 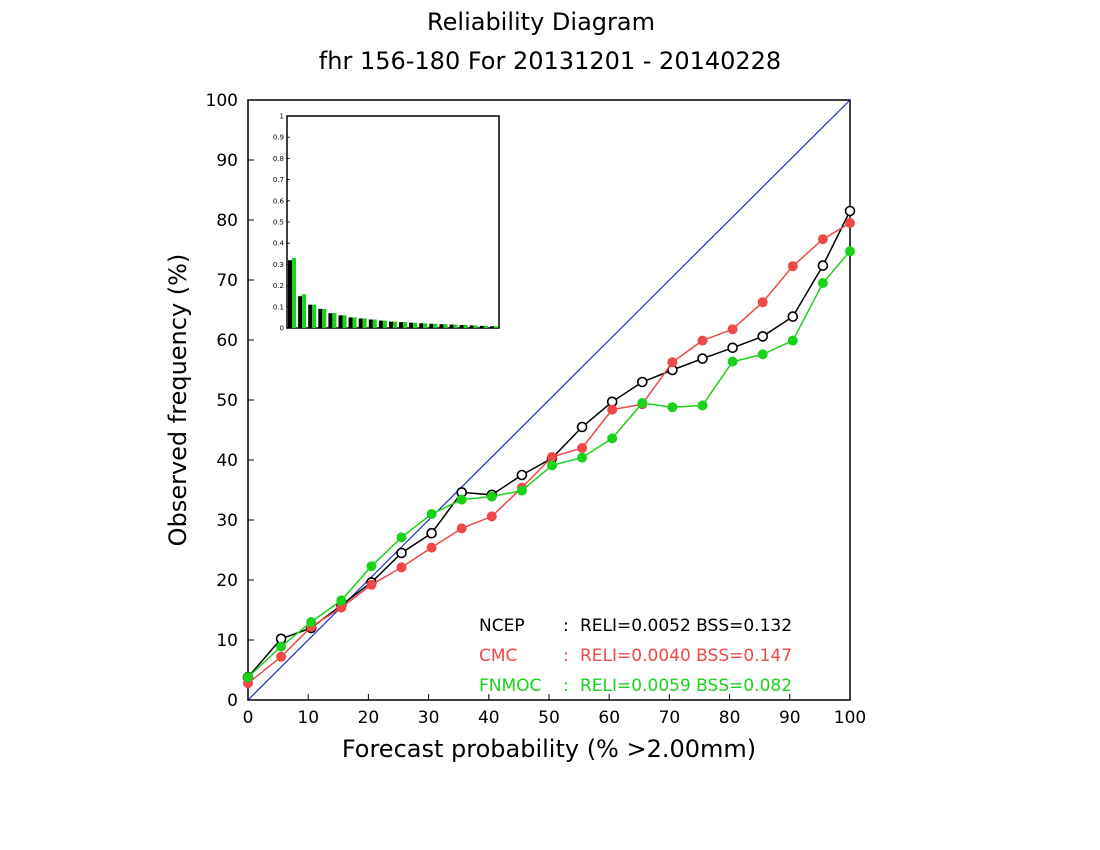 What do you see at coordinates (178, 400) in the screenshot?
I see `y-axis-label: Observed frequency (%)` at bounding box center [178, 400].